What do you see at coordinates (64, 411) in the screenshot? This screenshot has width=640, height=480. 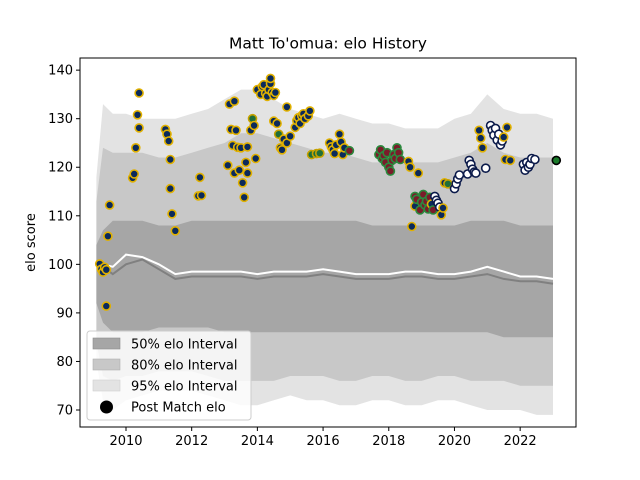 I see `y-tick-label: 70` at bounding box center [64, 411].